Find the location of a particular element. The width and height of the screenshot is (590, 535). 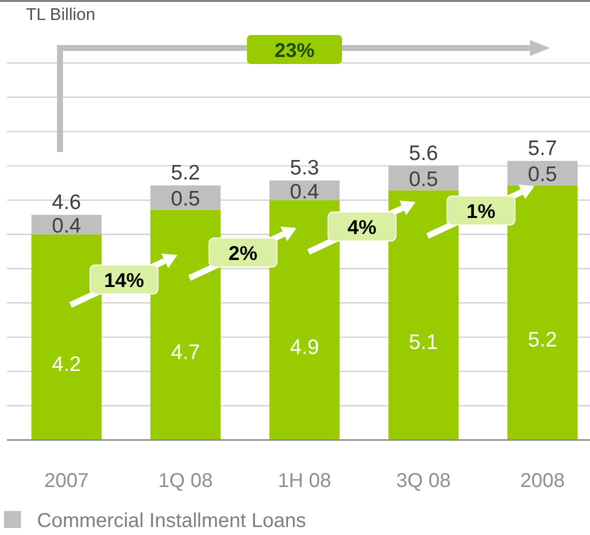

x-tick-label: 2008 is located at coordinates (542, 481).